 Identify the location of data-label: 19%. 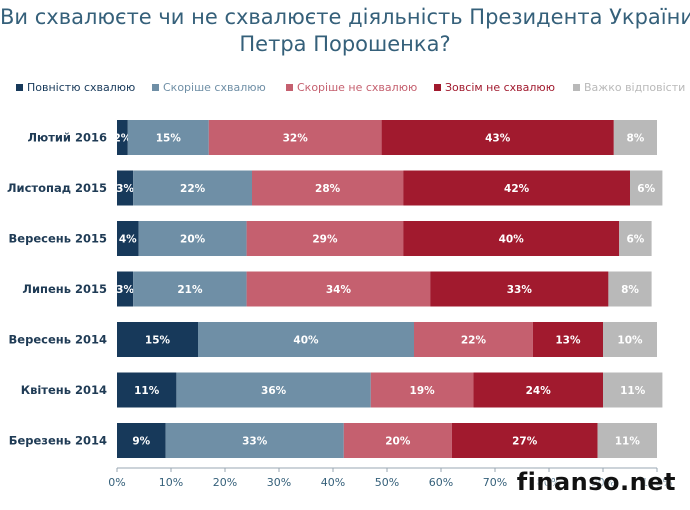
(423, 391).